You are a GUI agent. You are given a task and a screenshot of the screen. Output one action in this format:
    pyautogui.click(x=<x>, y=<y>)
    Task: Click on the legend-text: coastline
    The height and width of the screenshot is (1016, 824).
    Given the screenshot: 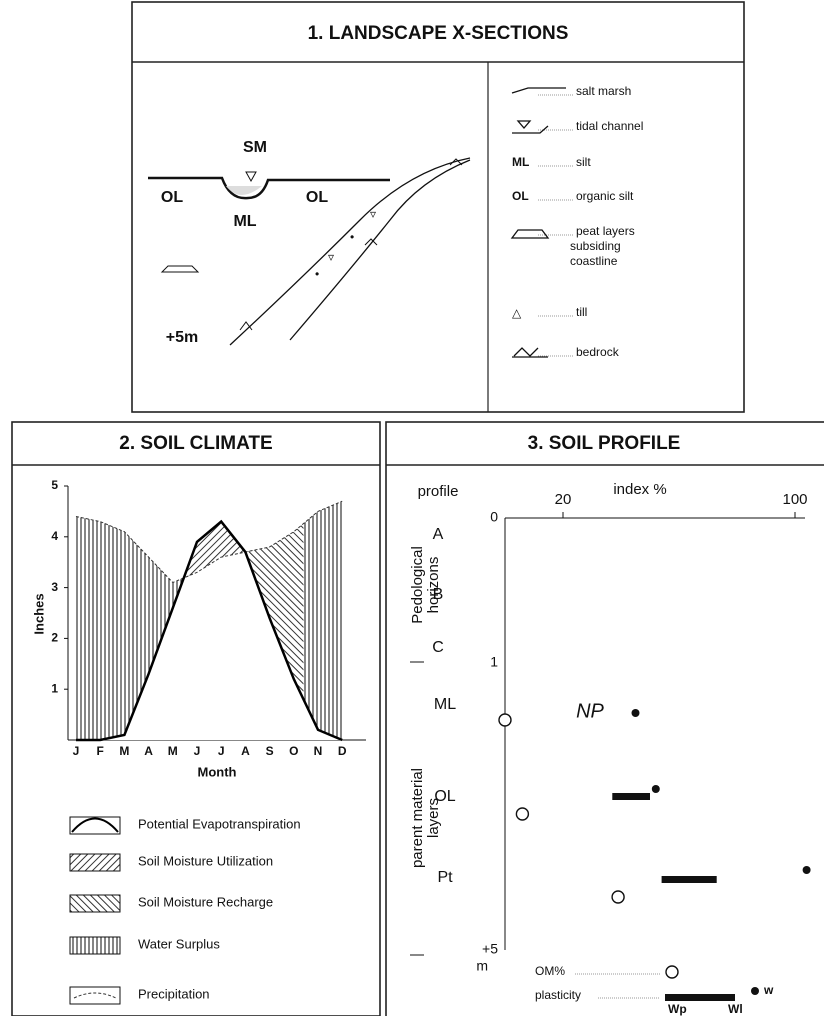 What is the action you would take?
    pyautogui.click(x=594, y=261)
    